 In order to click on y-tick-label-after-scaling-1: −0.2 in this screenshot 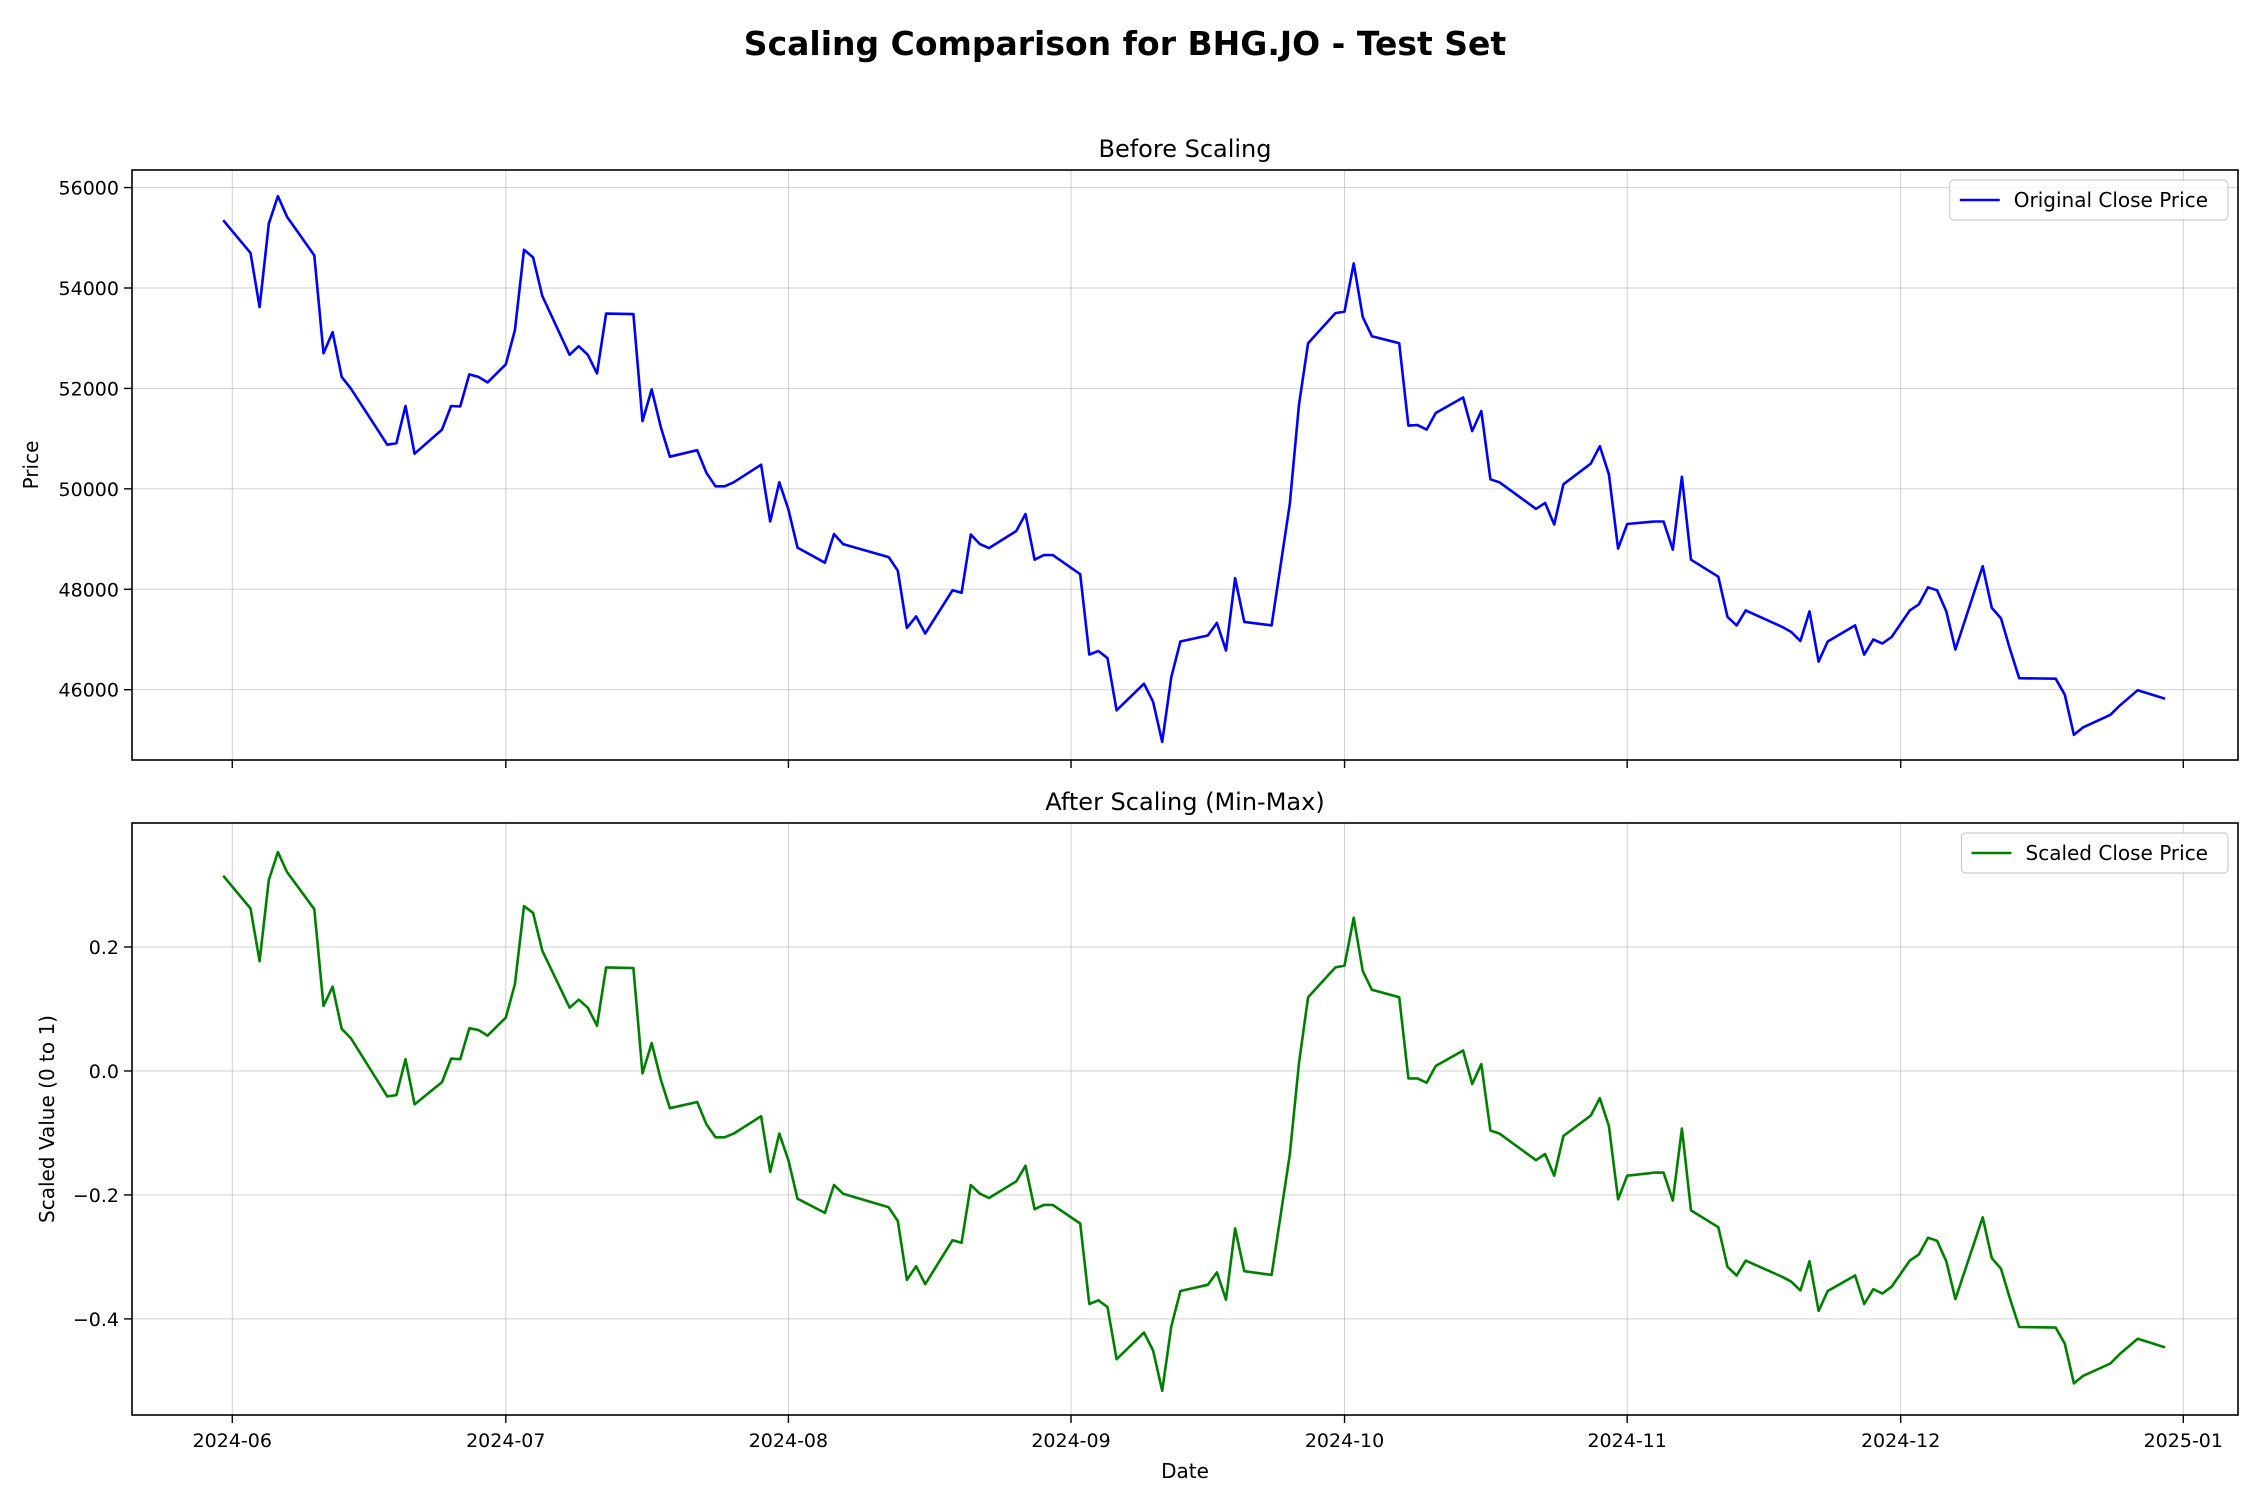, I will do `click(96, 1196)`.